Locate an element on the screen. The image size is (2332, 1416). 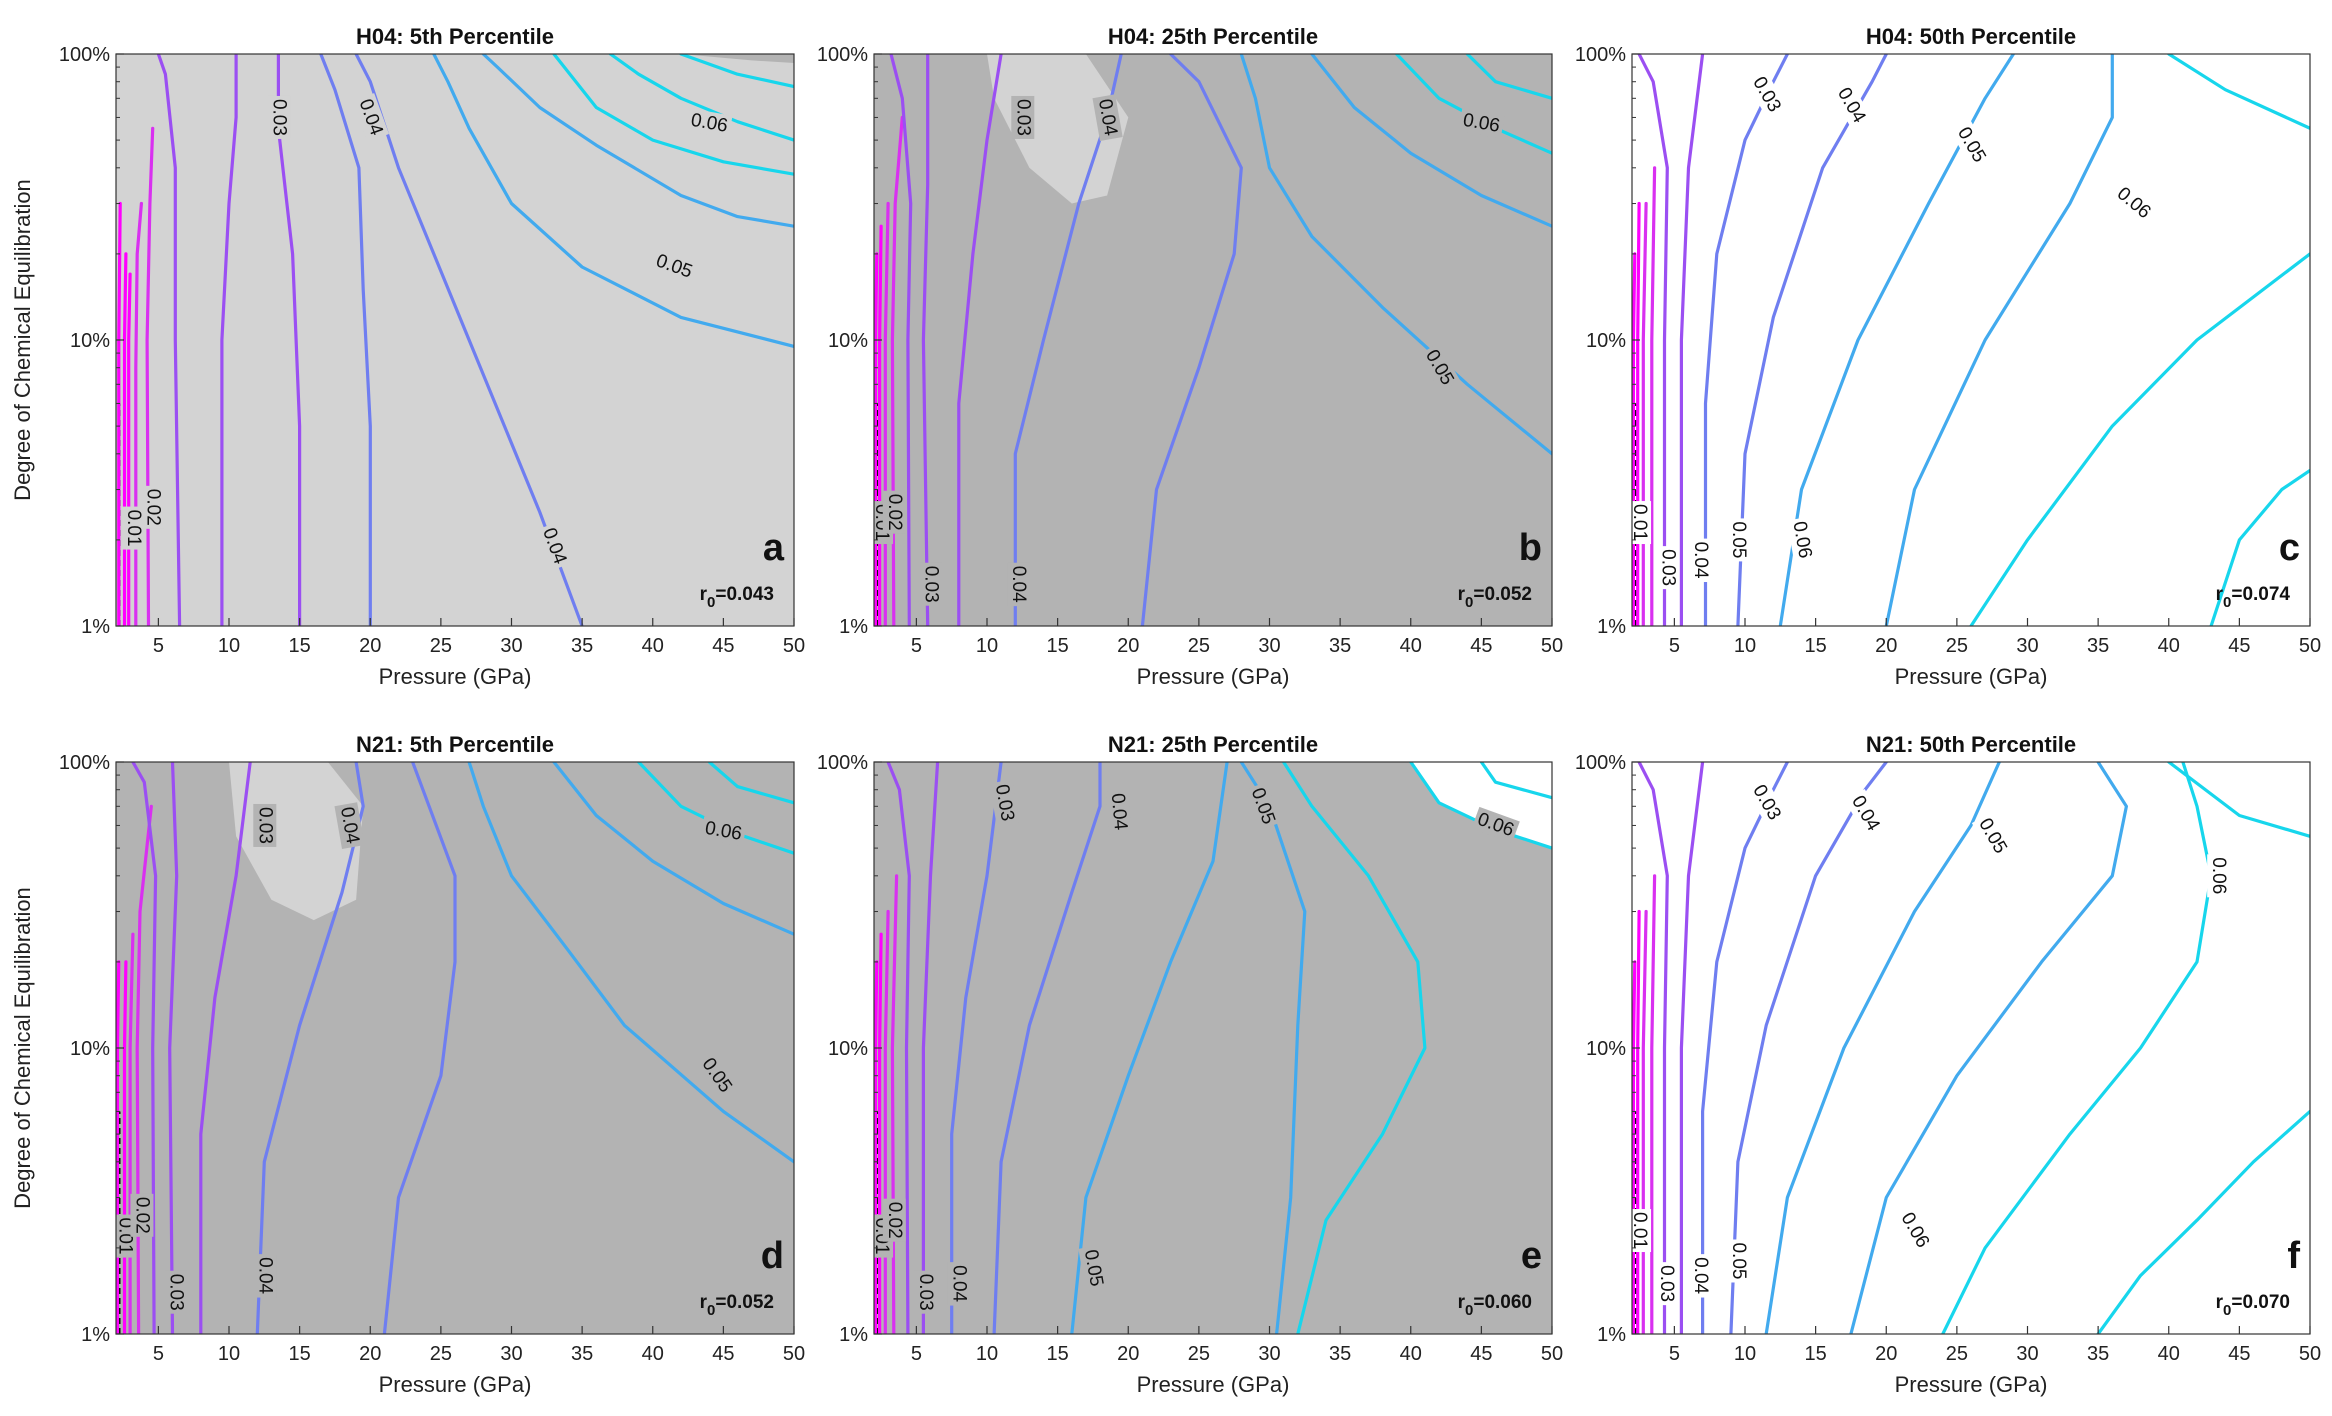
plot-area: 0.010.020.03 0.04 0.050.03 0.04 0.05 0.06 is located at coordinates (1213, 1048).